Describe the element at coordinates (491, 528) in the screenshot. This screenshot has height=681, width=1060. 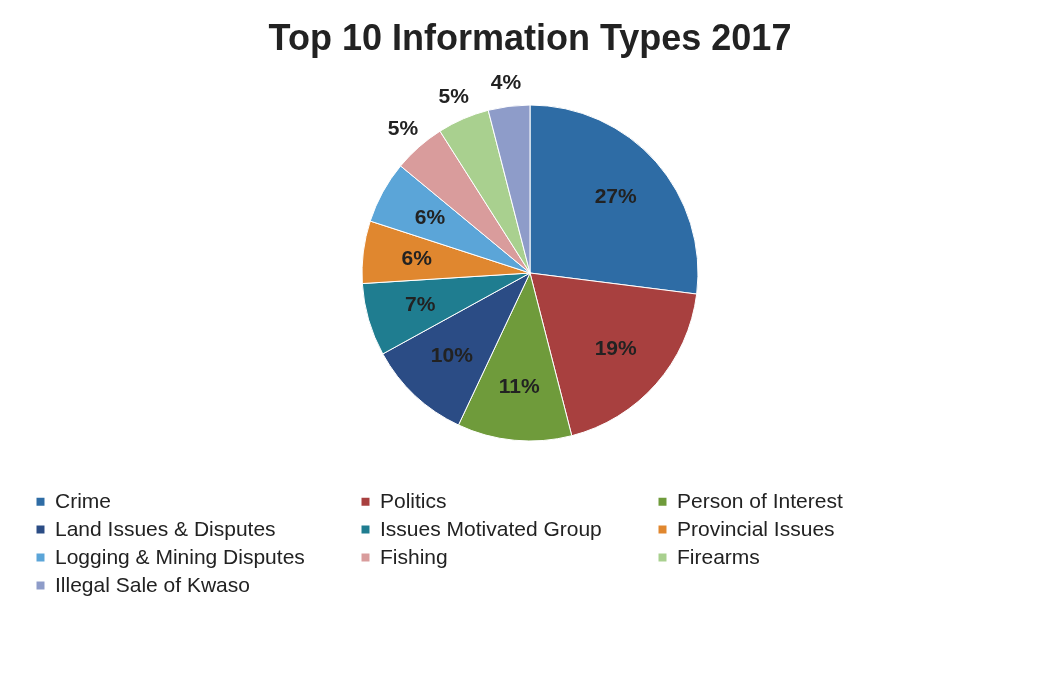
I see `legend-label: Issues Motivated Group` at that location.